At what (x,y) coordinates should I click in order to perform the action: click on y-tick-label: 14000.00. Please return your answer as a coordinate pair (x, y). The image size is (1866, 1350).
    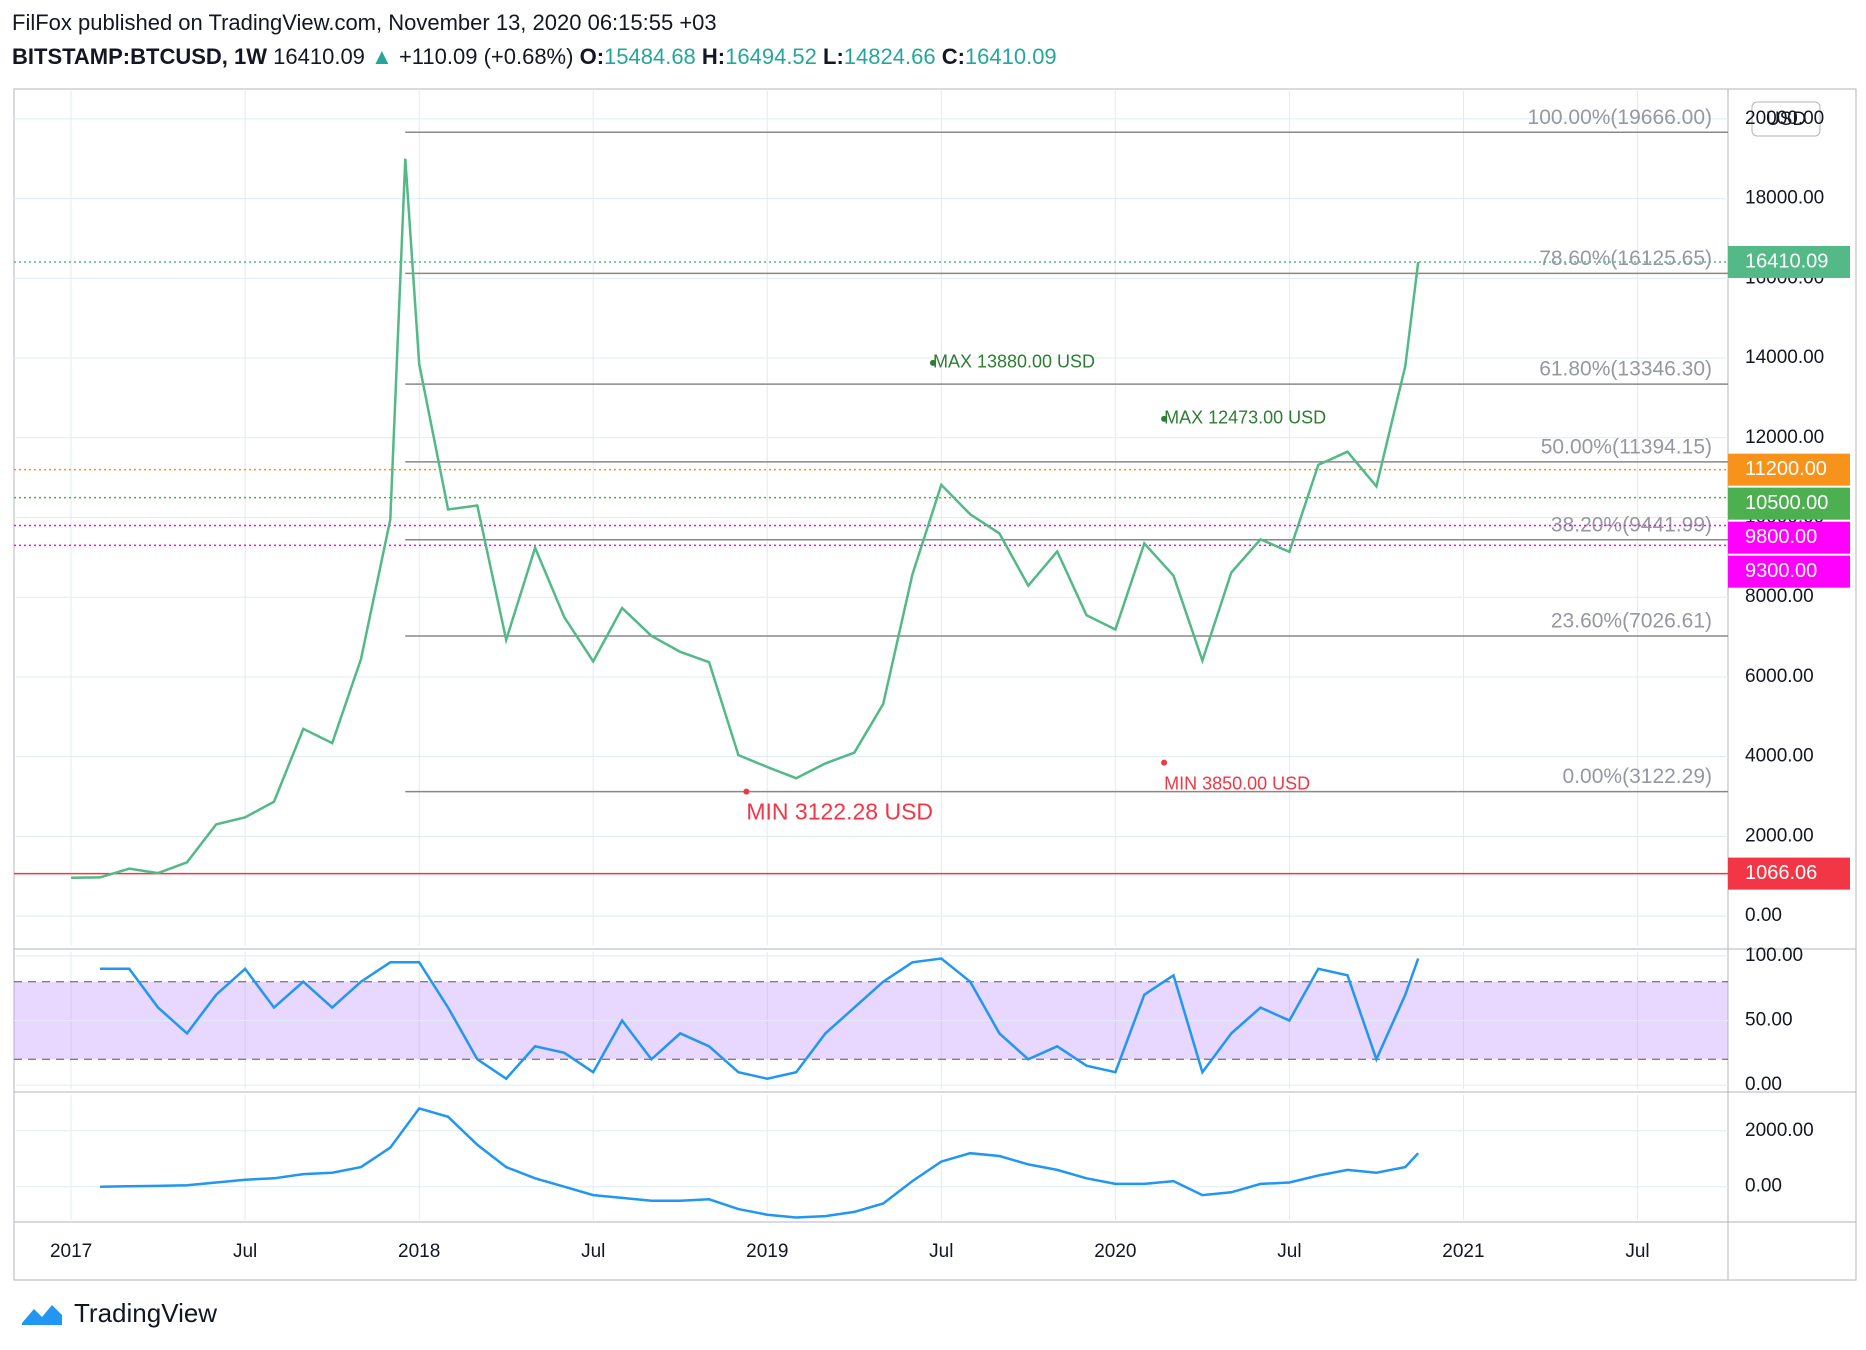
    Looking at the image, I should click on (1784, 357).